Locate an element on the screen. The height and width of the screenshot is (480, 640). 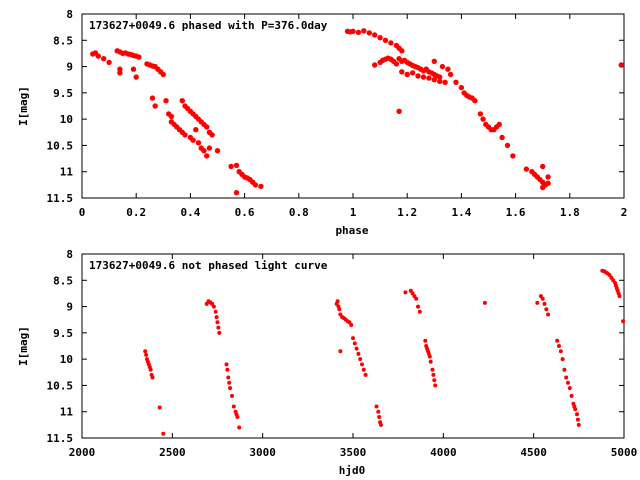
phased-x-tick-label: 0 is located at coordinates (82, 212).